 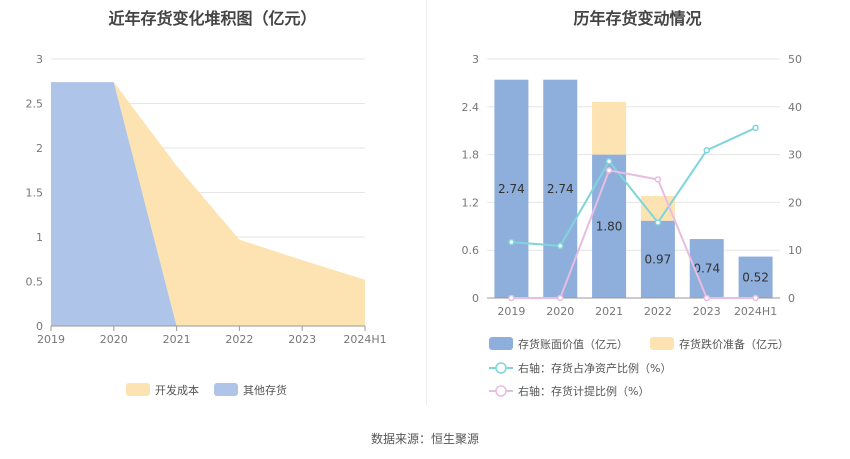 What do you see at coordinates (212, 18) in the screenshot?
I see `left-chart-title: 近年存货变化堆积图（亿元）` at bounding box center [212, 18].